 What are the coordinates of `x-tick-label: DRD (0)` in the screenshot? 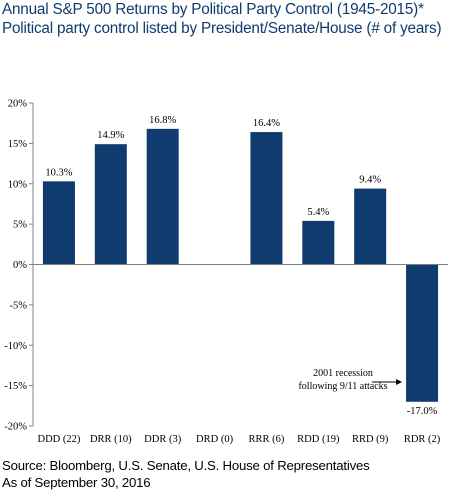 It's located at (215, 439).